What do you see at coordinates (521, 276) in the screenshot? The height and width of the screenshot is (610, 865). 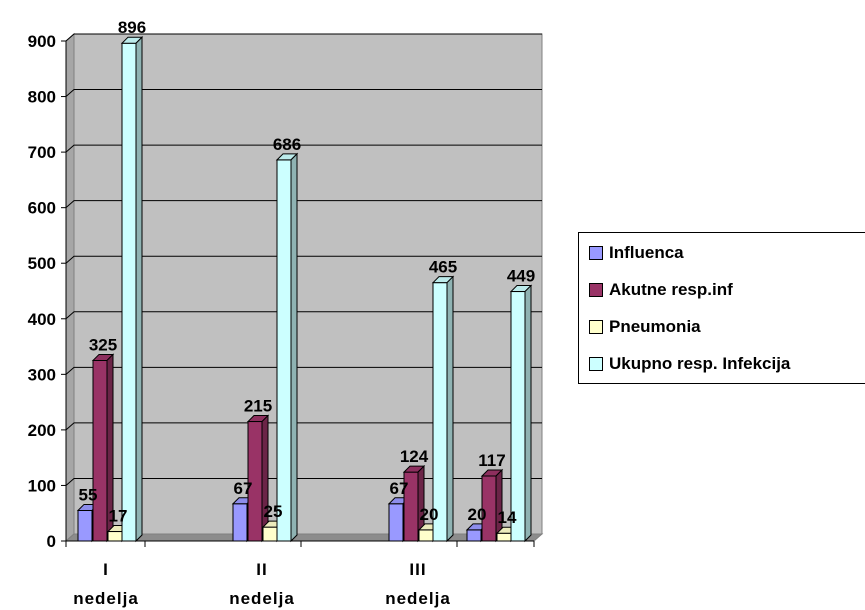 I see `data-label: 449` at bounding box center [521, 276].